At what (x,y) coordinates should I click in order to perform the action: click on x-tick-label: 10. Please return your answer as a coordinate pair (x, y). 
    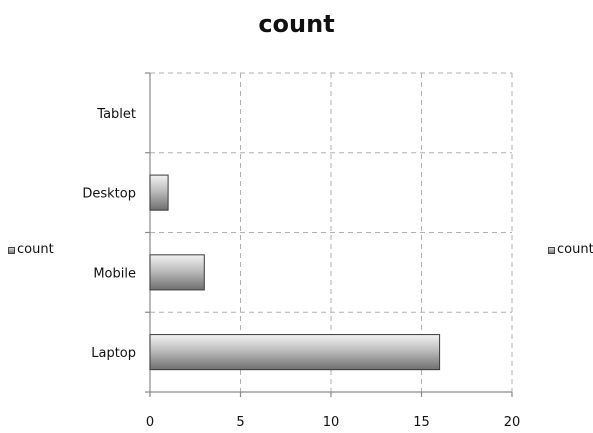
    Looking at the image, I should click on (331, 422).